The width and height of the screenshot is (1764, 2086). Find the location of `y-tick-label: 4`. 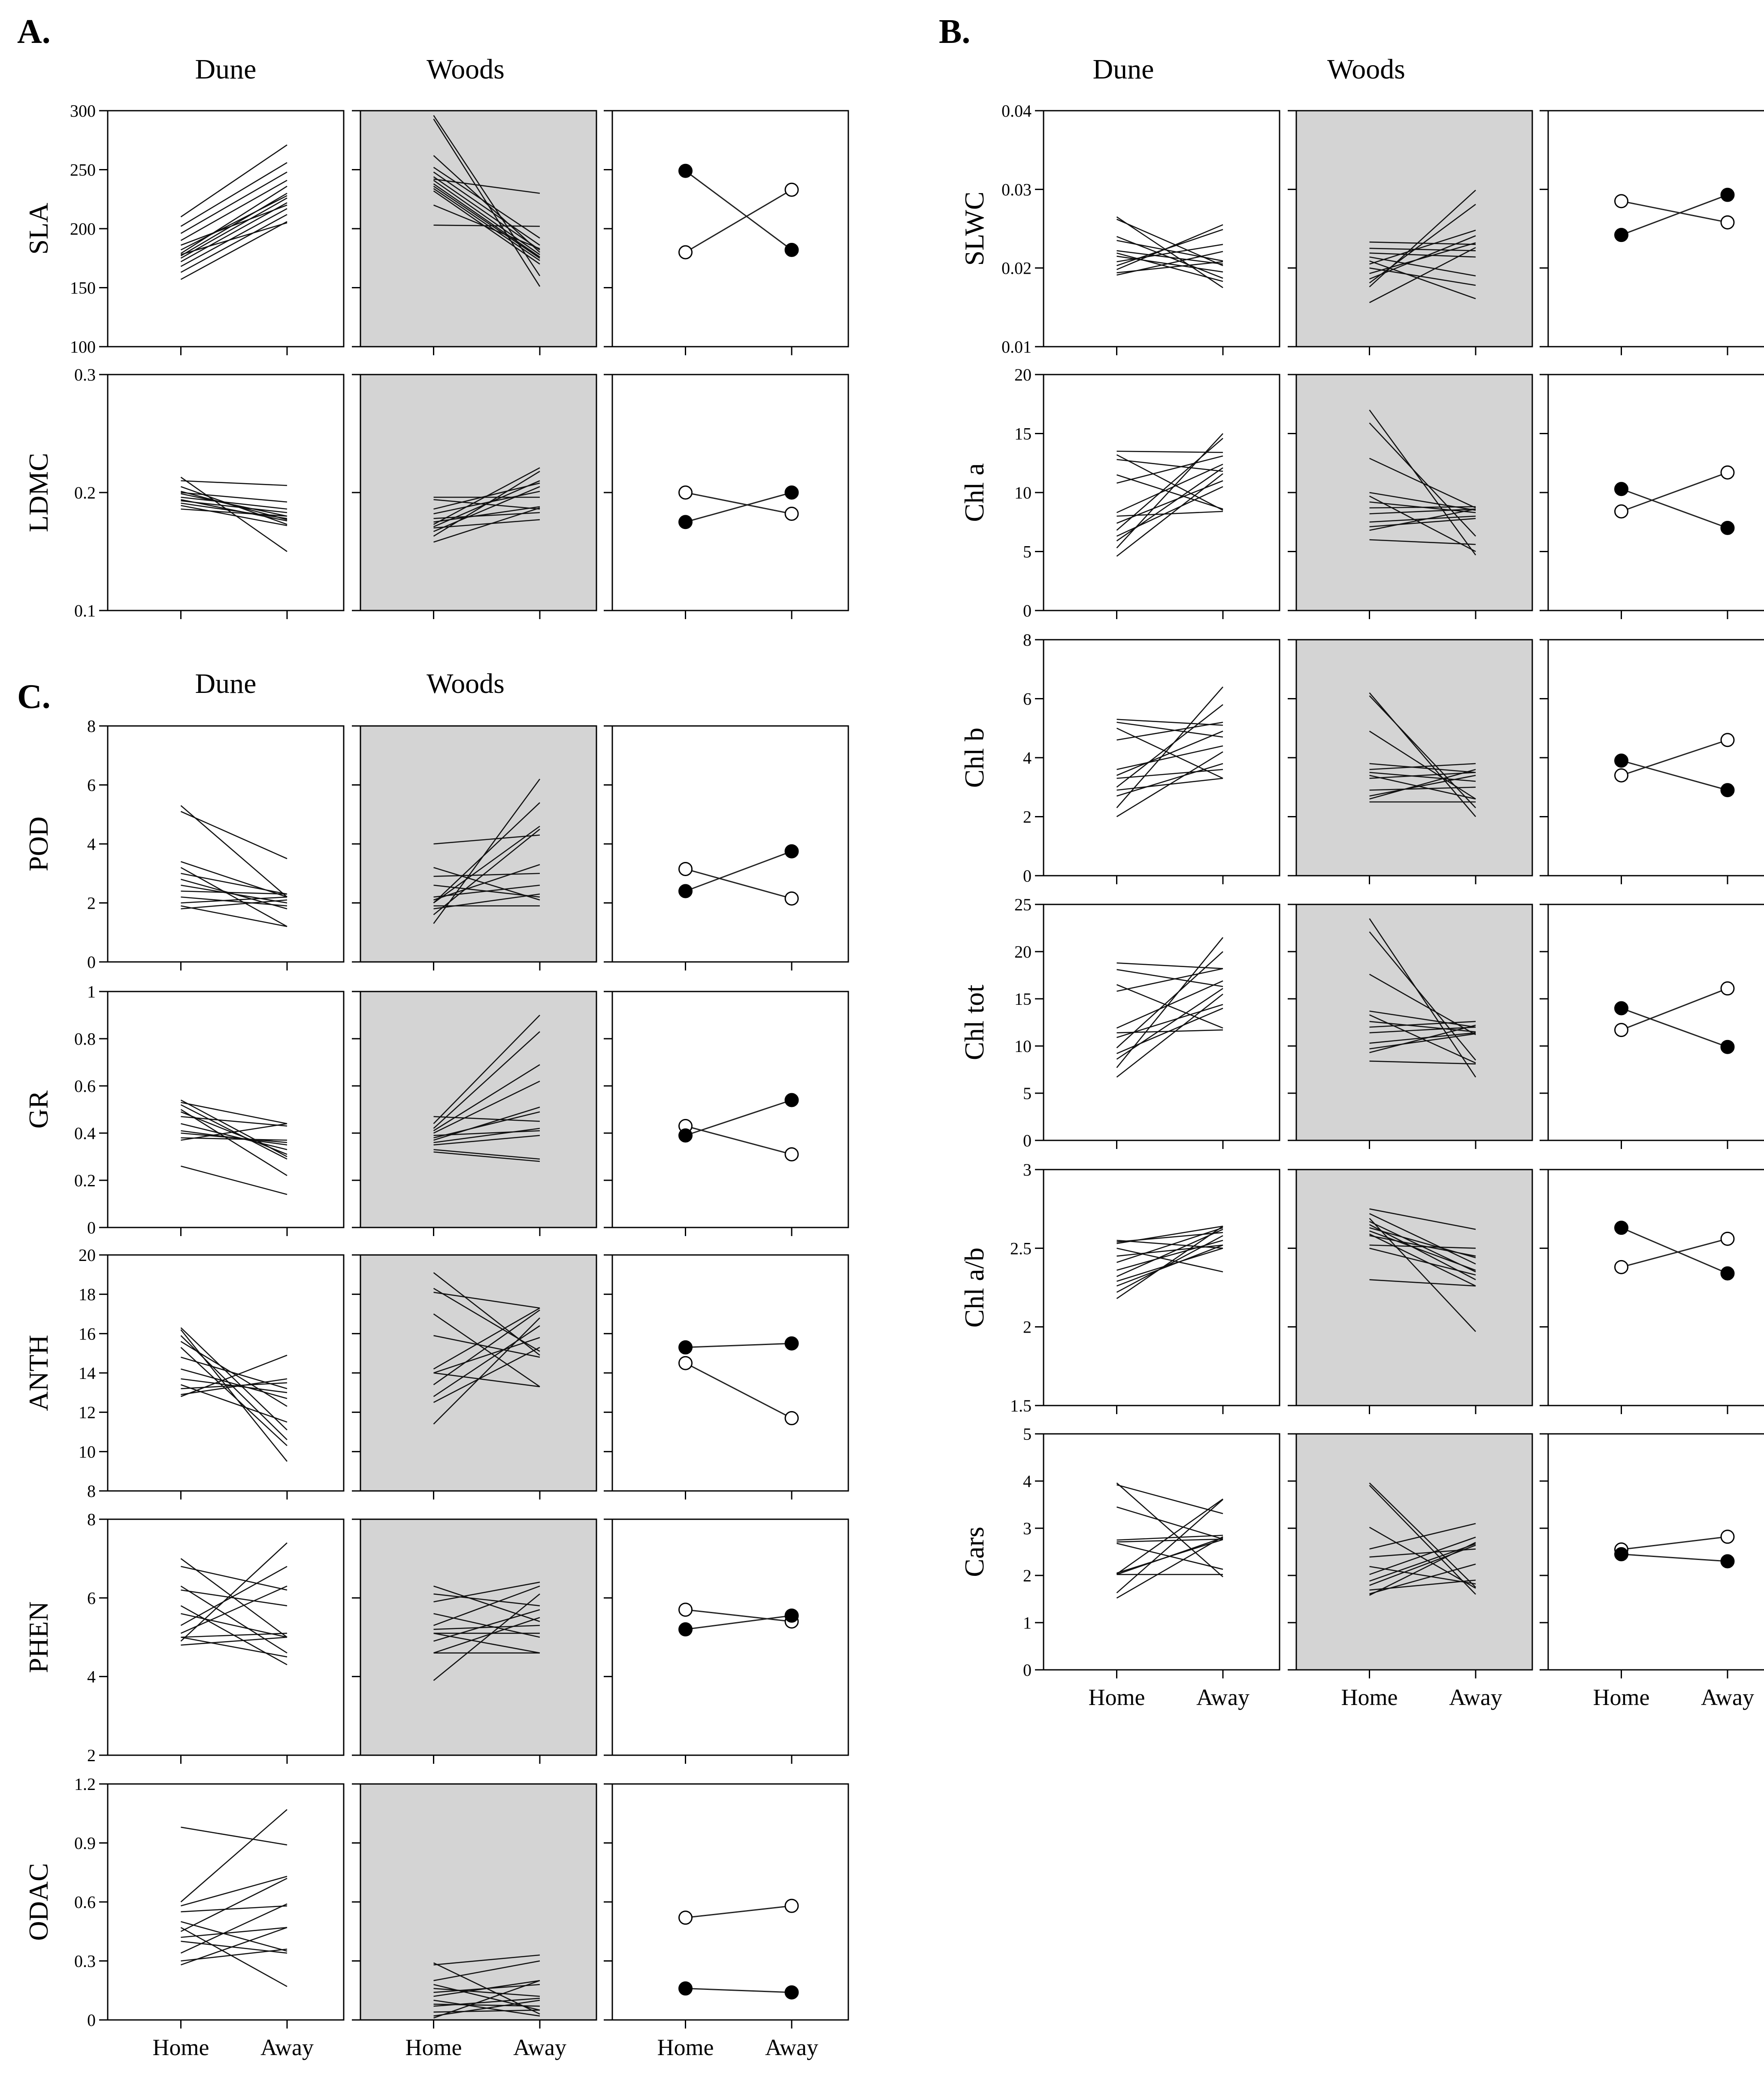

y-tick-label: 4 is located at coordinates (1027, 1481).